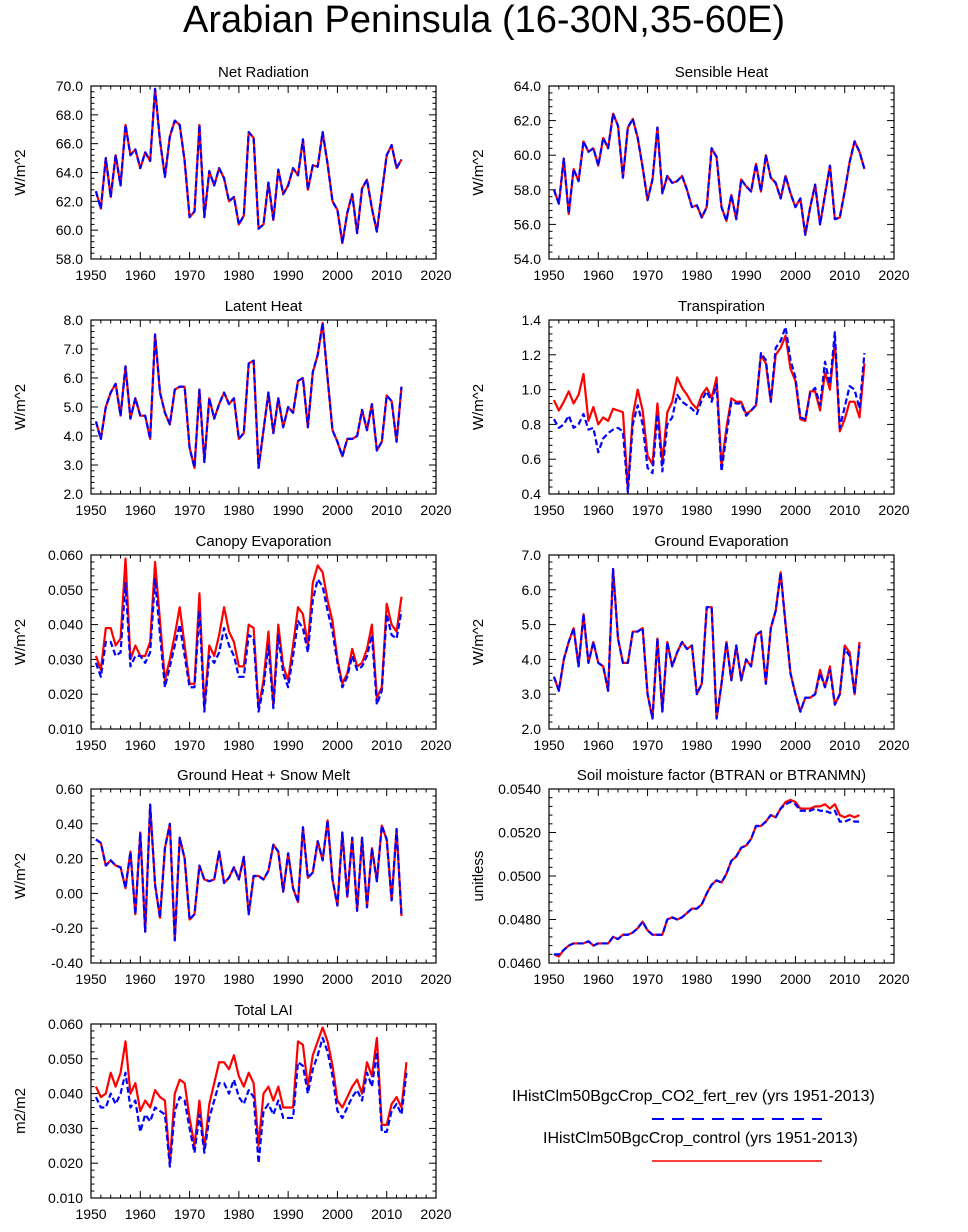 The height and width of the screenshot is (1232, 968). Describe the element at coordinates (20, 1111) in the screenshot. I see `y-axis-label: m2/m2` at that location.